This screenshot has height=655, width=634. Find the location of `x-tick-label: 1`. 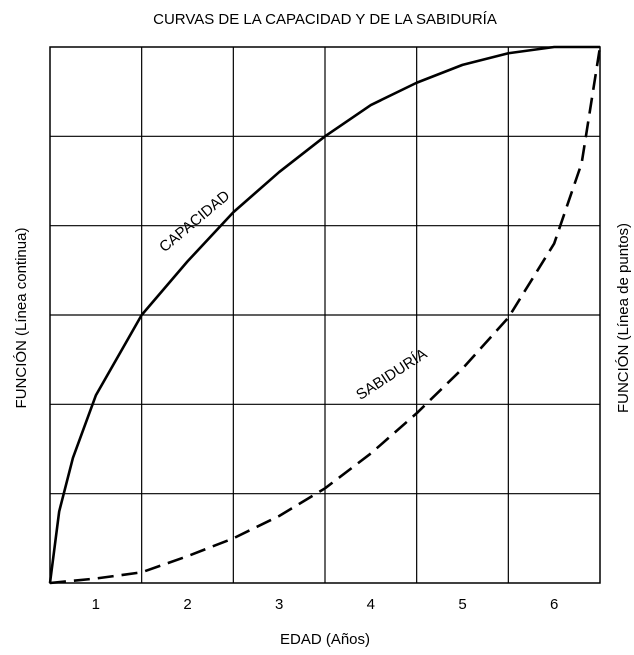

x-tick-label: 1 is located at coordinates (96, 604).